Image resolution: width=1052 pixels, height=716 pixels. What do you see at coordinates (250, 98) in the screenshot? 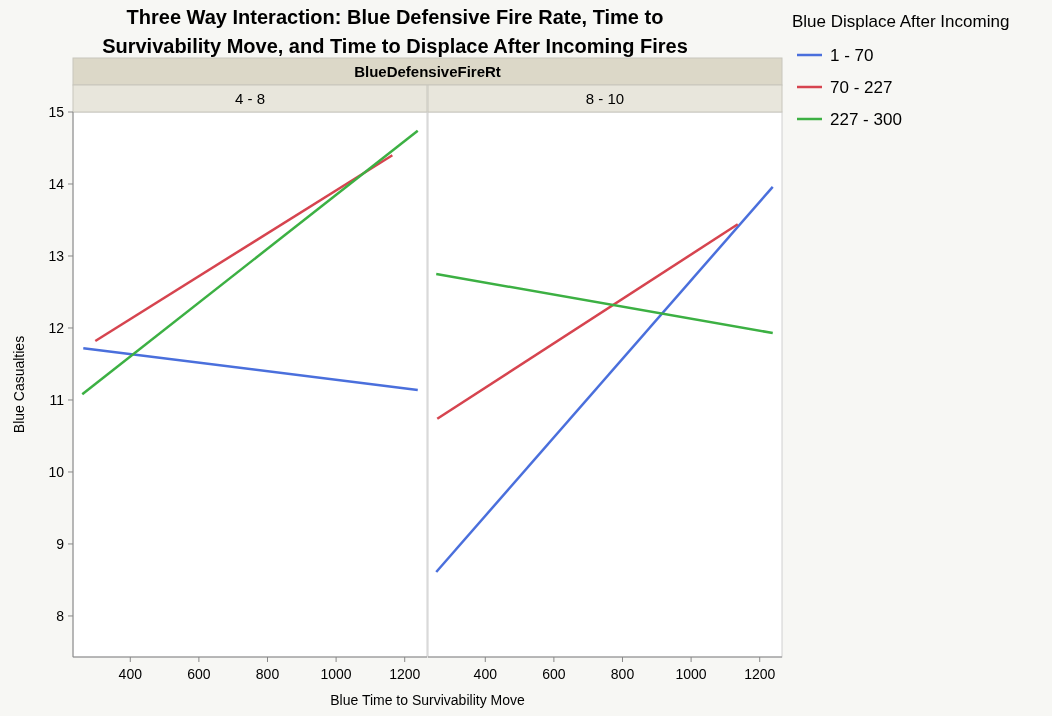
I see `text: 4 - 8` at bounding box center [250, 98].